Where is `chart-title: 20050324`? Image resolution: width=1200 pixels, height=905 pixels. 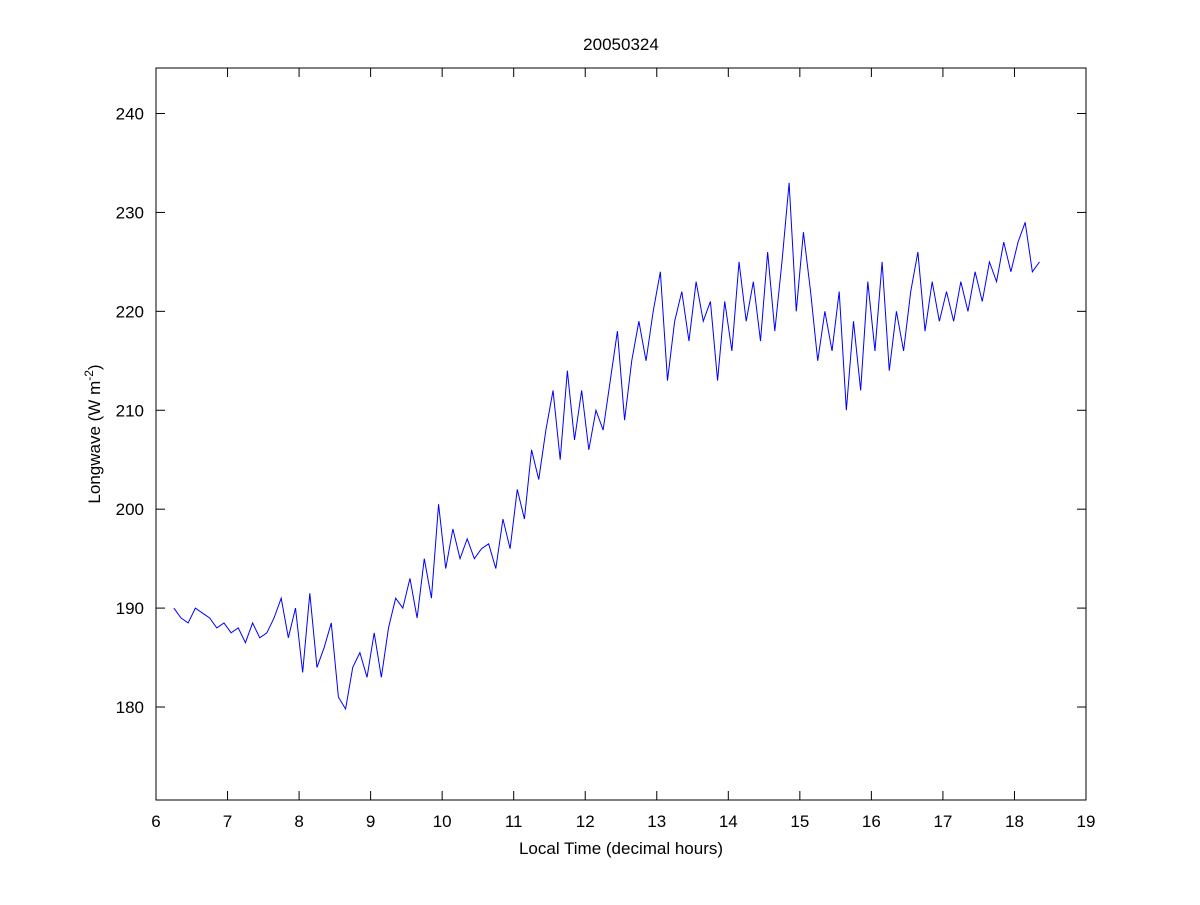 chart-title: 20050324 is located at coordinates (621, 44).